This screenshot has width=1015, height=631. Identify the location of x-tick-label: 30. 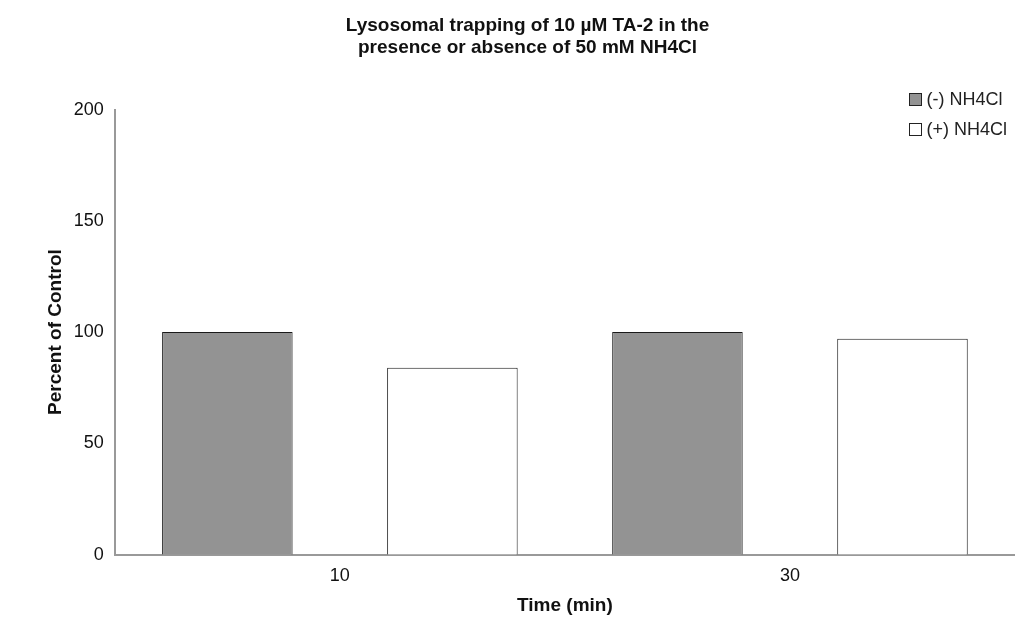
(789, 575).